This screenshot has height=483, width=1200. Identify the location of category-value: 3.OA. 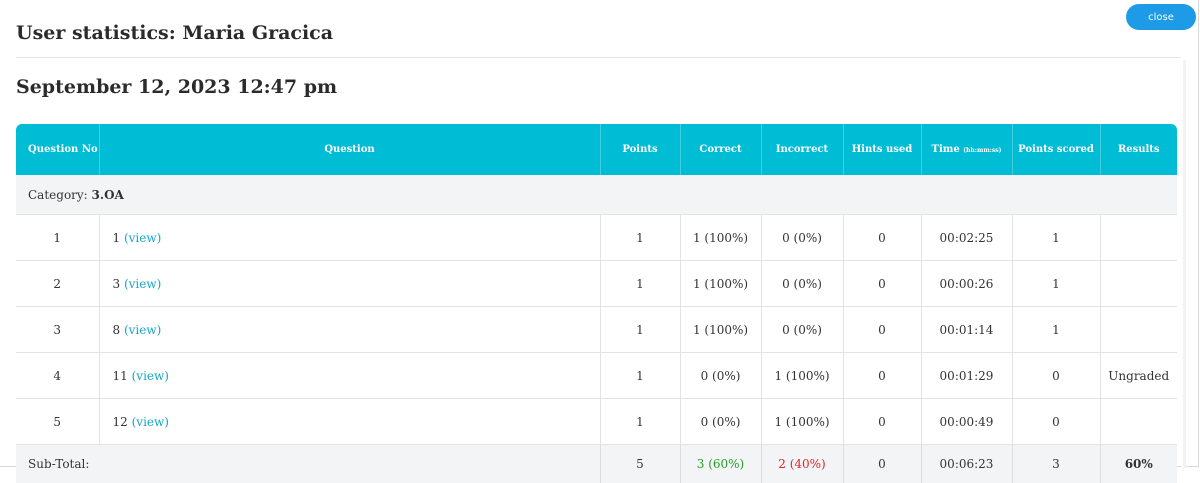
(108, 195).